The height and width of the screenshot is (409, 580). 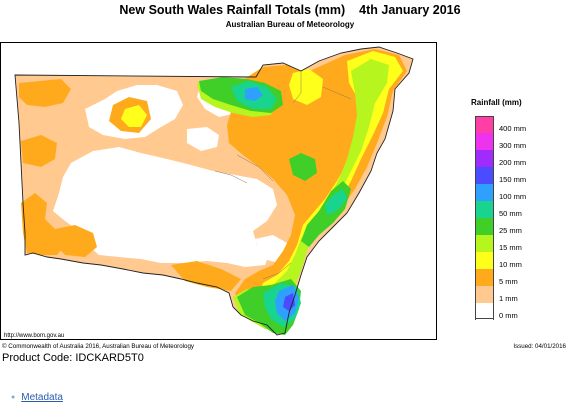 I want to click on metadata-link: Metadata, so click(x=42, y=397).